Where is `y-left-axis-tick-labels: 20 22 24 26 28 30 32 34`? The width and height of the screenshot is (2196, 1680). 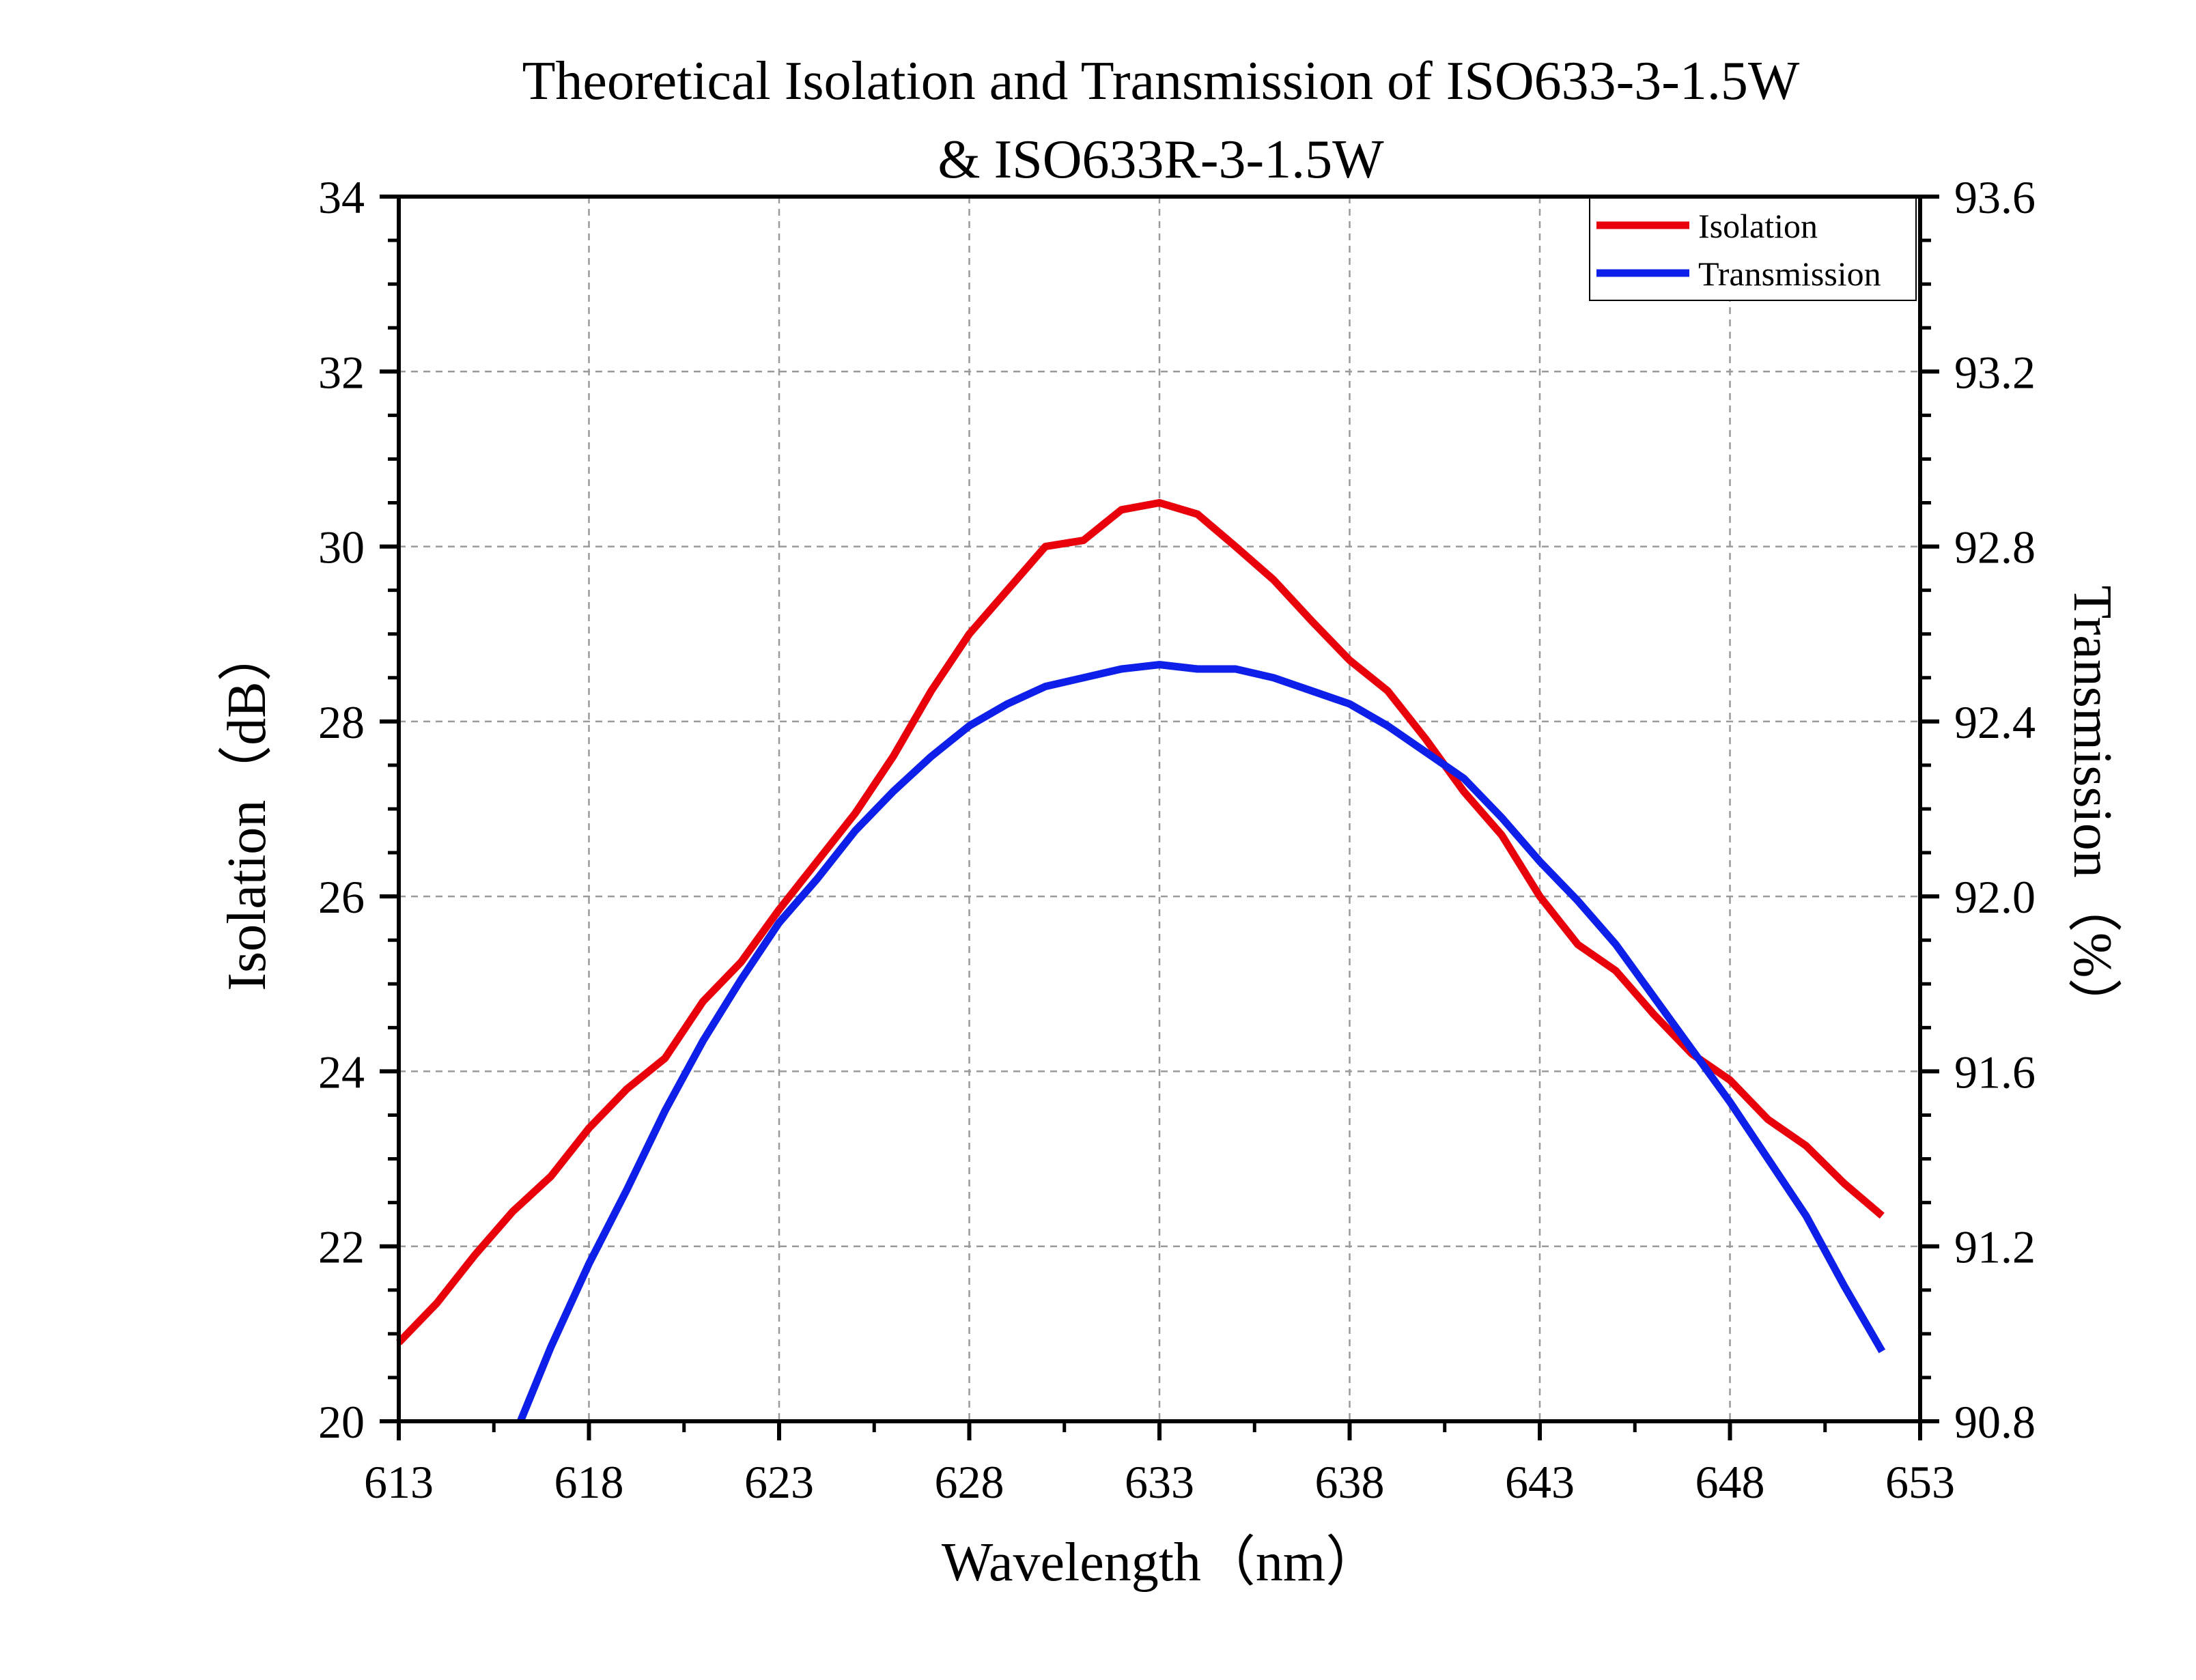 y-left-axis-tick-labels: 20 22 24 26 28 30 32 34 is located at coordinates (341, 809).